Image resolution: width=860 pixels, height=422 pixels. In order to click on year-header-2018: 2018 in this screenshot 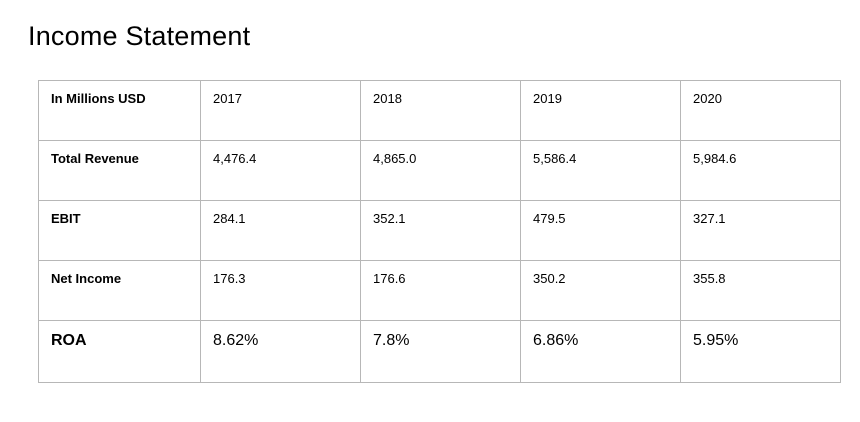, I will do `click(440, 110)`.